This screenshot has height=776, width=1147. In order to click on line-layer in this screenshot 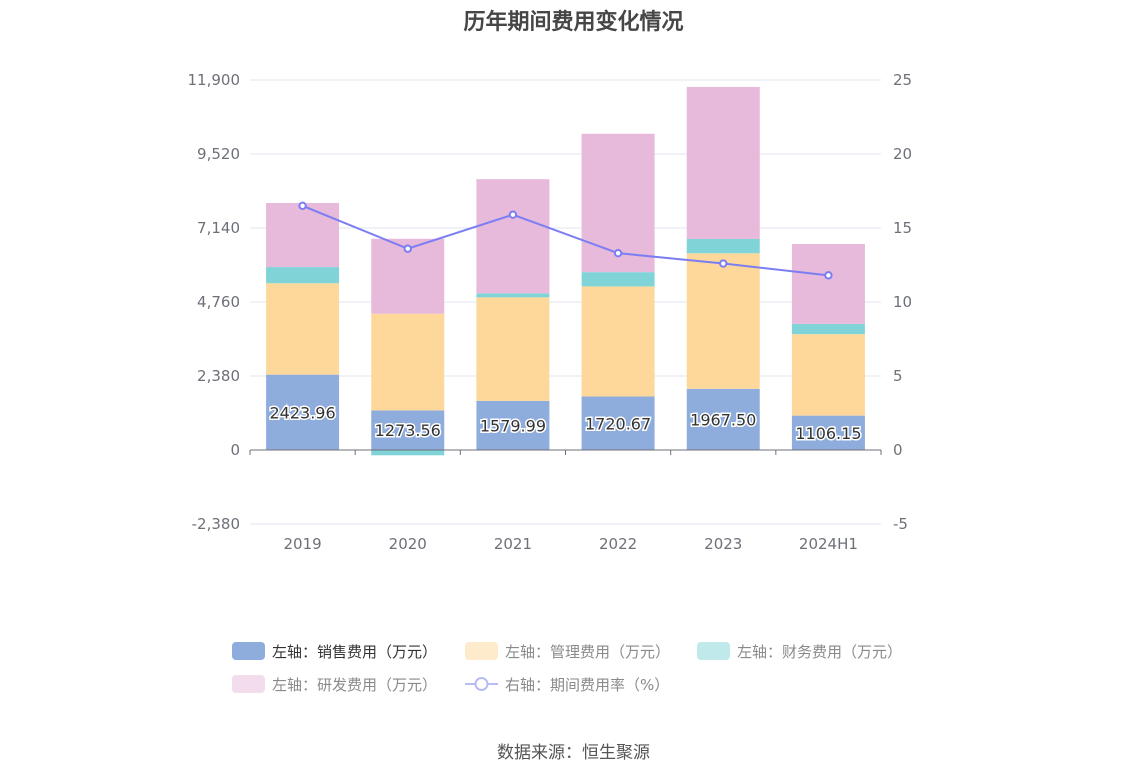, I will do `click(565, 240)`.